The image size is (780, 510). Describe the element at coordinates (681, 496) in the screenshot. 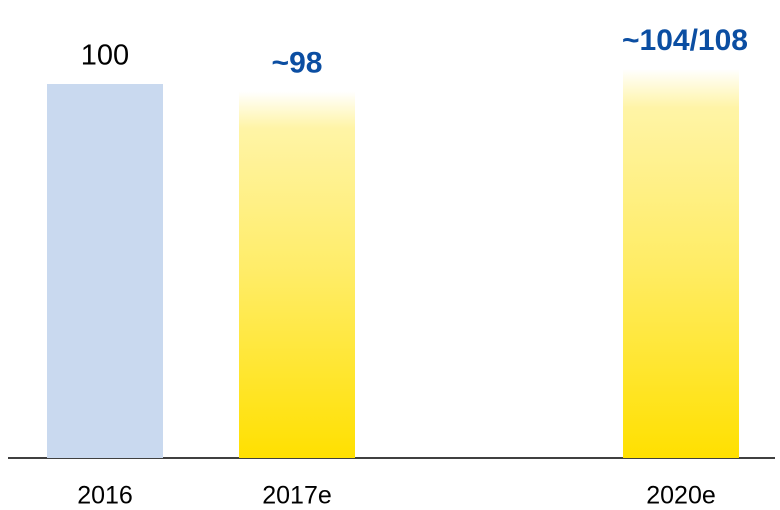

I see `x-tick-label: 2020e` at that location.